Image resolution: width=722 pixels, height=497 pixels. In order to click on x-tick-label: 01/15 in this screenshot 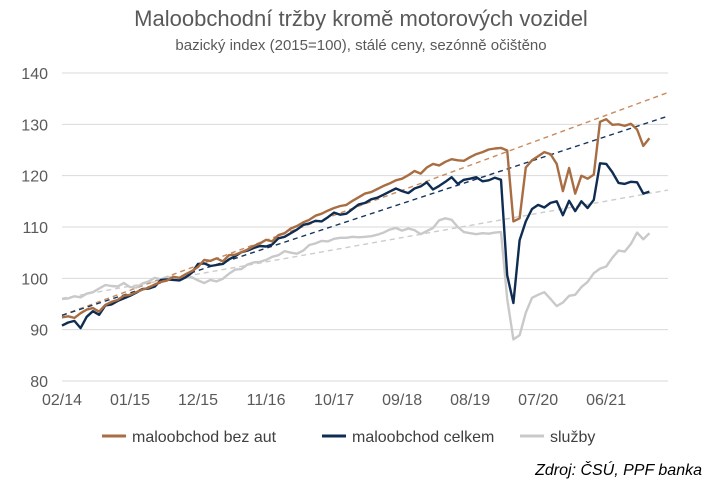, I will do `click(130, 400)`.